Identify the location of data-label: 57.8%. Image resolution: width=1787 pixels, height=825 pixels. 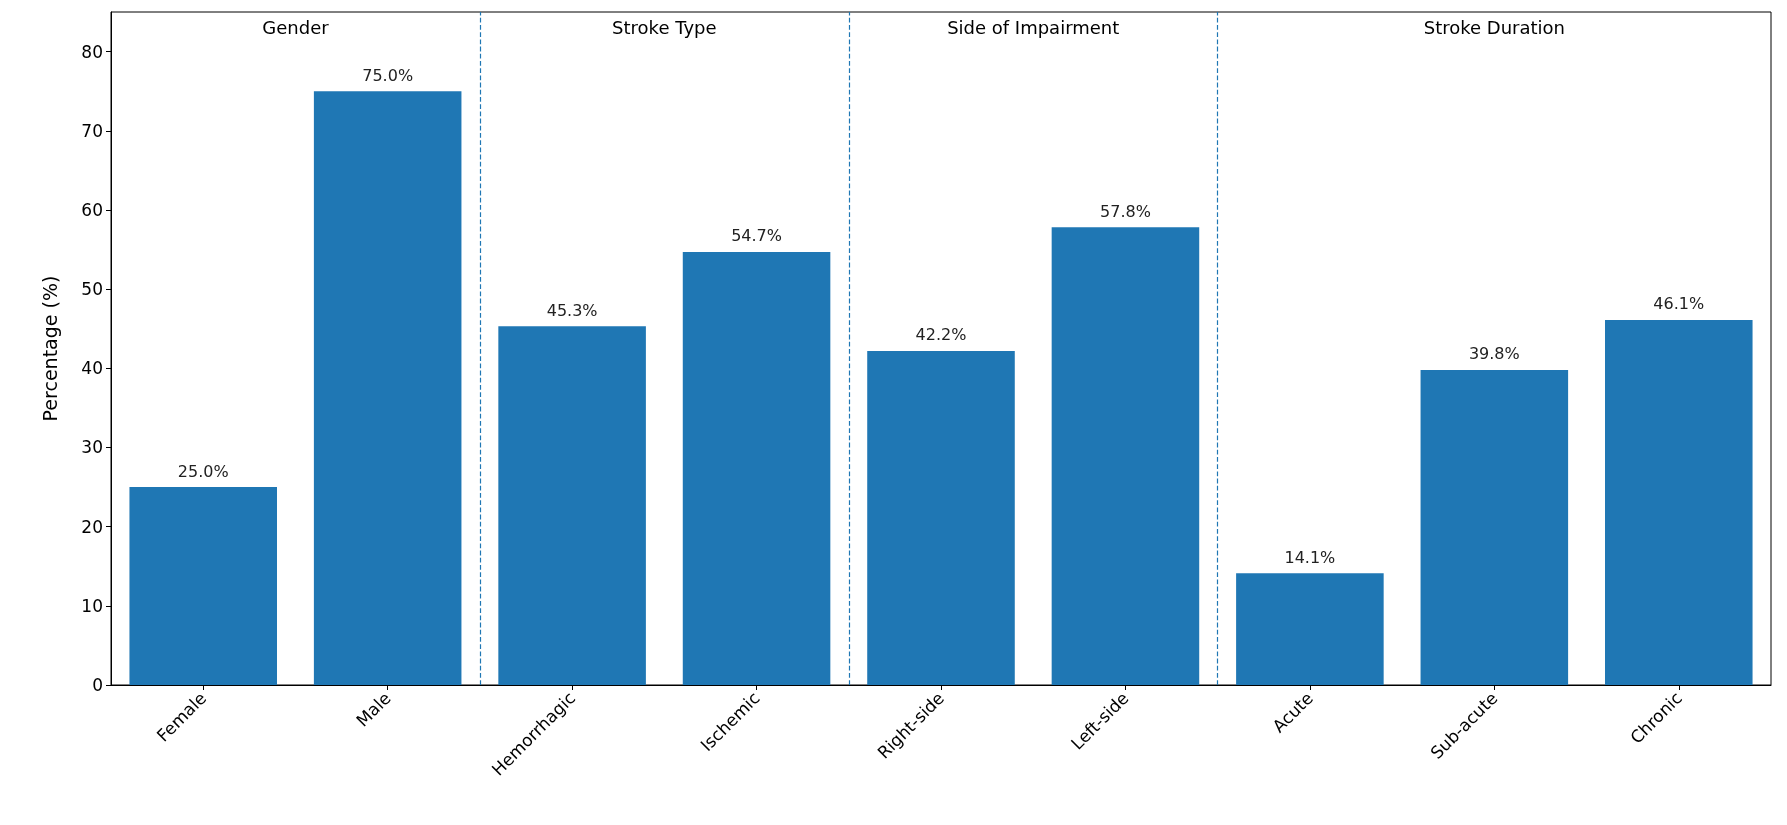
(1125, 211).